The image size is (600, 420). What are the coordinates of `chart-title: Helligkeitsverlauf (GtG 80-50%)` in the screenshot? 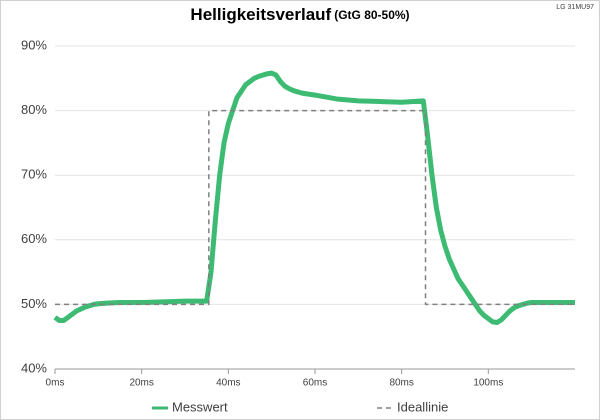 It's located at (299, 14).